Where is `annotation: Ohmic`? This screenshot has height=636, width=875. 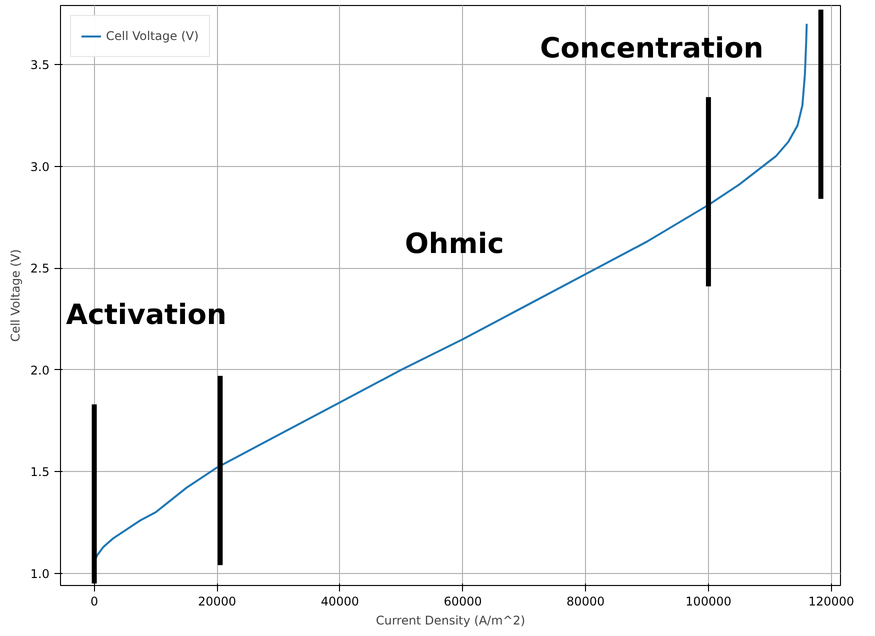 annotation: Ohmic is located at coordinates (454, 243).